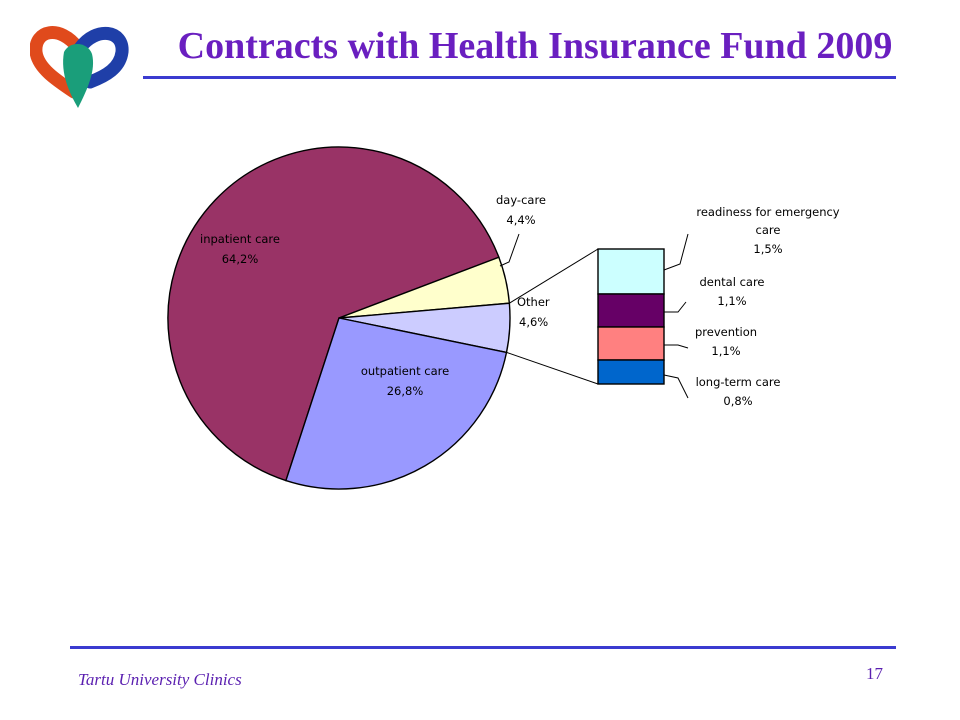 Image resolution: width=960 pixels, height=720 pixels. I want to click on leader-line-readiness-for-emergency-care, so click(676, 252).